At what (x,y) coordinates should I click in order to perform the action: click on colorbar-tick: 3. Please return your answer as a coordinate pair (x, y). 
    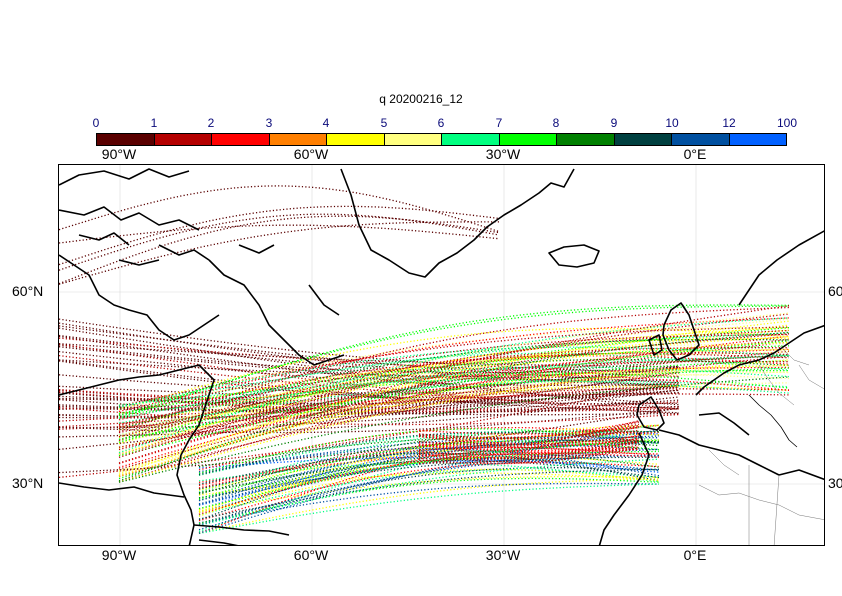
    Looking at the image, I should click on (269, 123).